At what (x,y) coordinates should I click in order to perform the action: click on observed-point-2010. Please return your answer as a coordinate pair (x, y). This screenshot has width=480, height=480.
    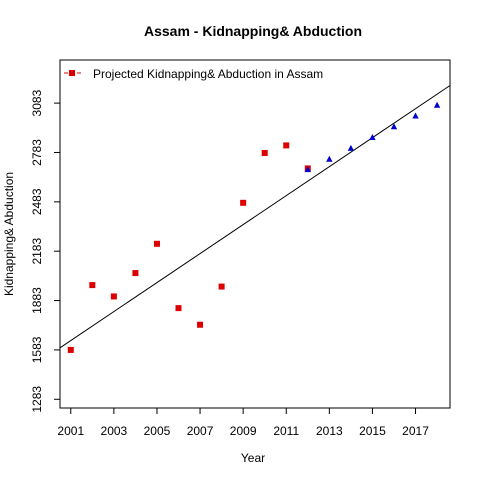
    Looking at the image, I should click on (264, 152).